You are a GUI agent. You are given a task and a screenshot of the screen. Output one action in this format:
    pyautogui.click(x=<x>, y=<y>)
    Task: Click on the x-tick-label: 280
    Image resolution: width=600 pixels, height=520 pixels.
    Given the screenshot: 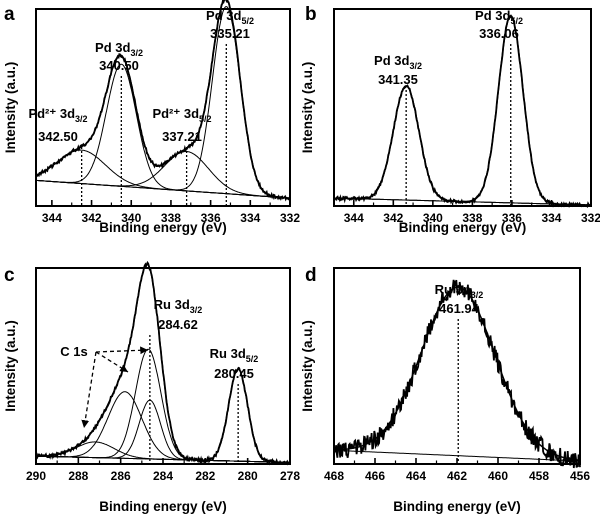 What is the action you would take?
    pyautogui.click(x=248, y=476)
    